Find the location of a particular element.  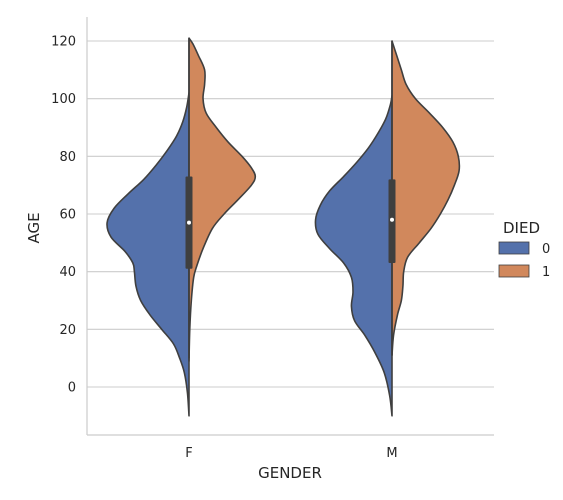

legend-label-1: 1 is located at coordinates (546, 272).